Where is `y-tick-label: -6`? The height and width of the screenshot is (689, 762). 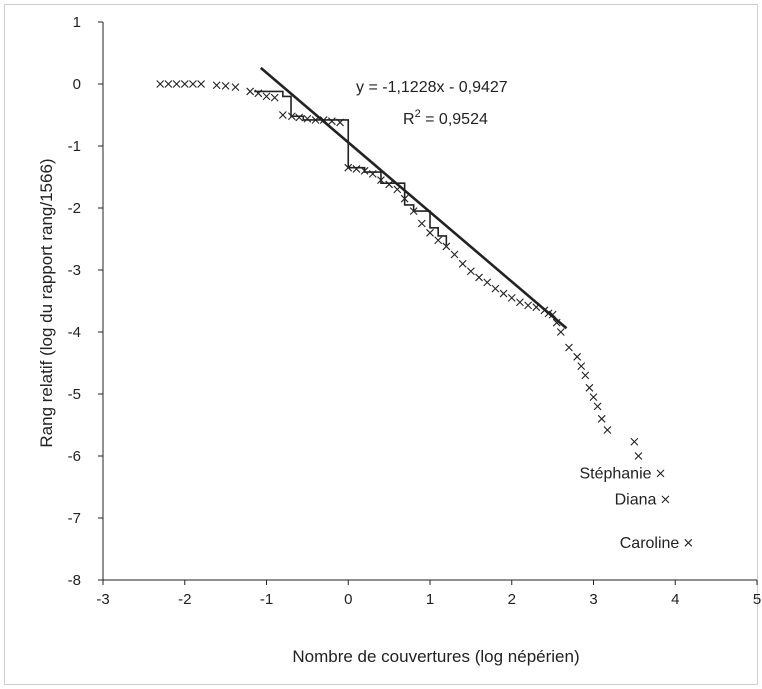 y-tick-label: -6 is located at coordinates (74, 456).